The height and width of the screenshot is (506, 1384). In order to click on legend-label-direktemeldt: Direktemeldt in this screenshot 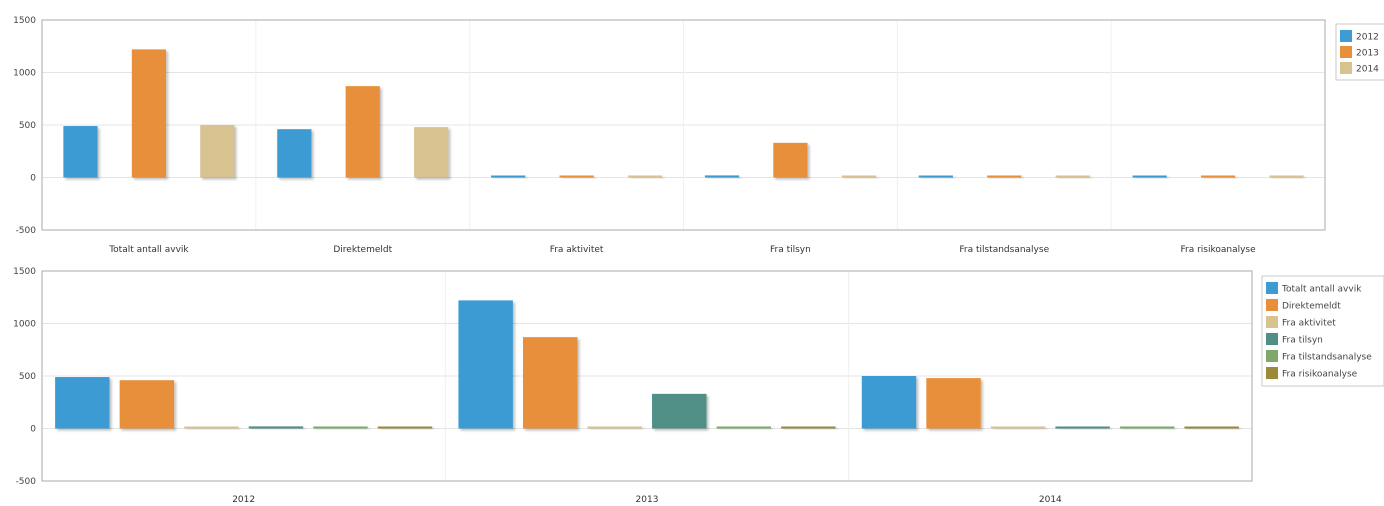, I will do `click(1311, 307)`.